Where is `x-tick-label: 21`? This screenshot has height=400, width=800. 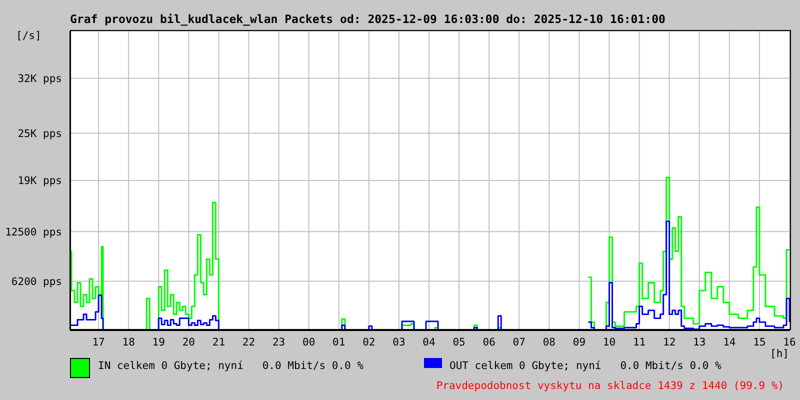 x-tick-label: 21 is located at coordinates (219, 342).